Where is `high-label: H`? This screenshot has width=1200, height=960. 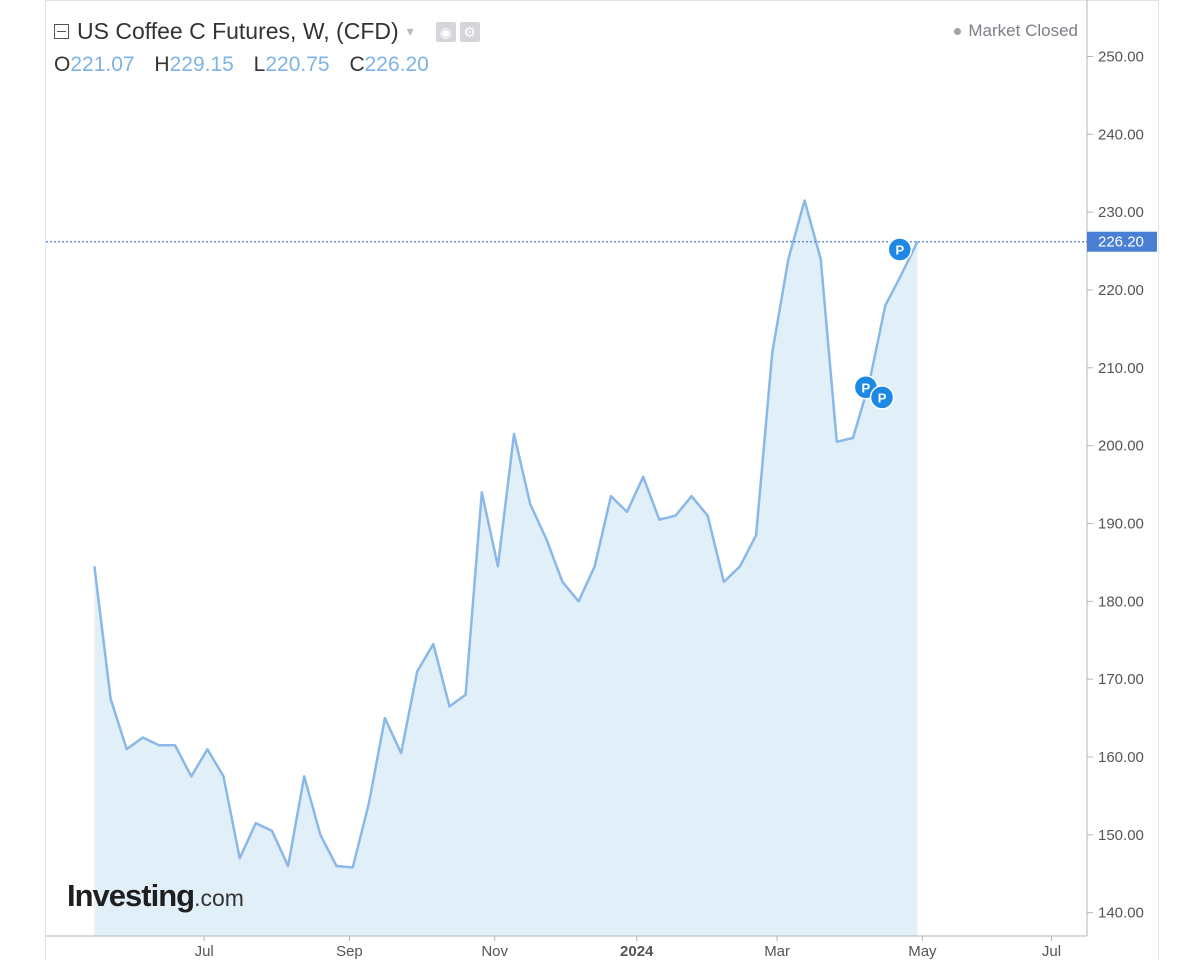
high-label: H is located at coordinates (162, 64).